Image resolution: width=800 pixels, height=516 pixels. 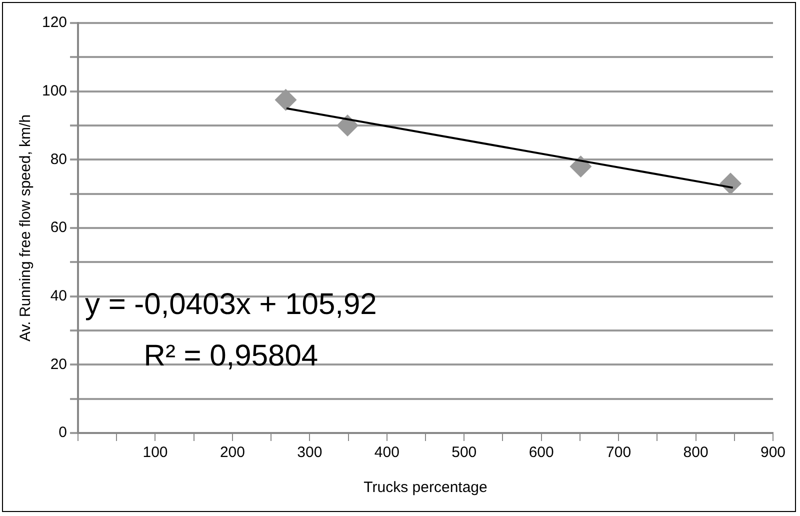 What do you see at coordinates (695, 453) in the screenshot?
I see `x-tick-label: 800` at bounding box center [695, 453].